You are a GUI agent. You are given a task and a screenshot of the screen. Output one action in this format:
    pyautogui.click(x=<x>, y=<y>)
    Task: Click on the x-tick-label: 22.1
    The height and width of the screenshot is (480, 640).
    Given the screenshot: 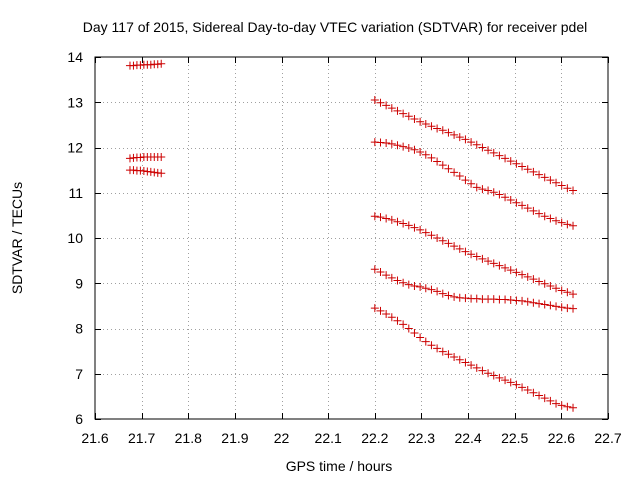 What is the action you would take?
    pyautogui.click(x=328, y=438)
    